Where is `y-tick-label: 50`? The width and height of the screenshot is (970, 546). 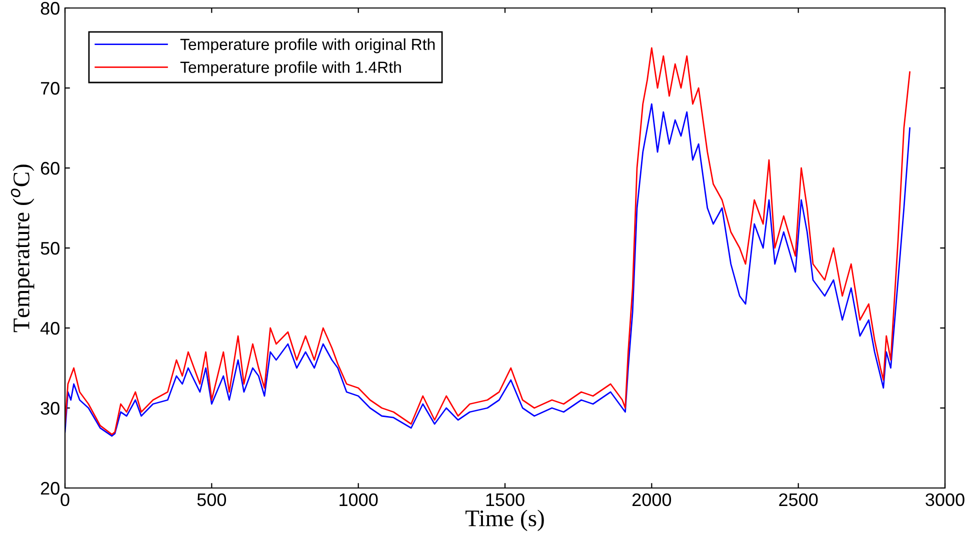 y-tick-label: 50 is located at coordinates (50, 248).